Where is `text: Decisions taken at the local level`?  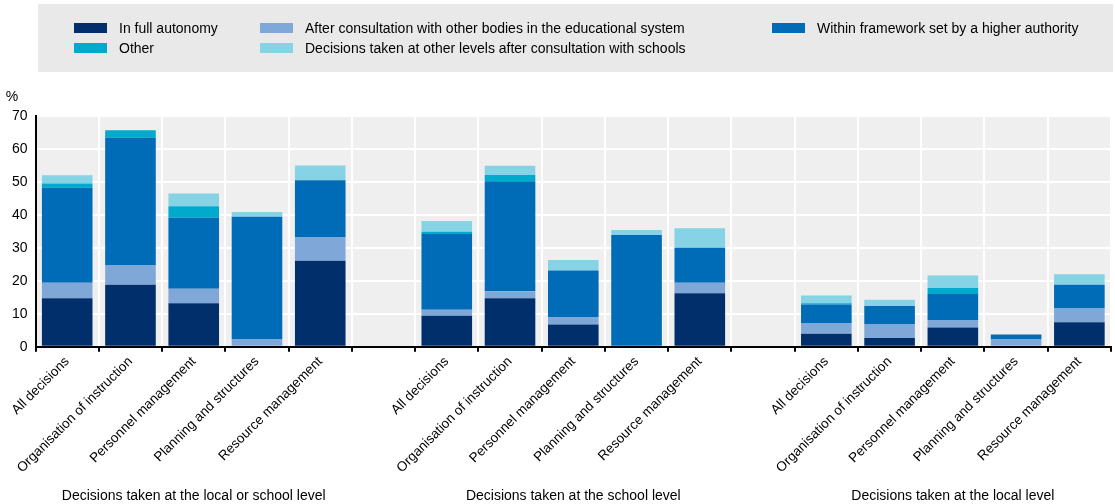 text: Decisions taken at the local level is located at coordinates (953, 494).